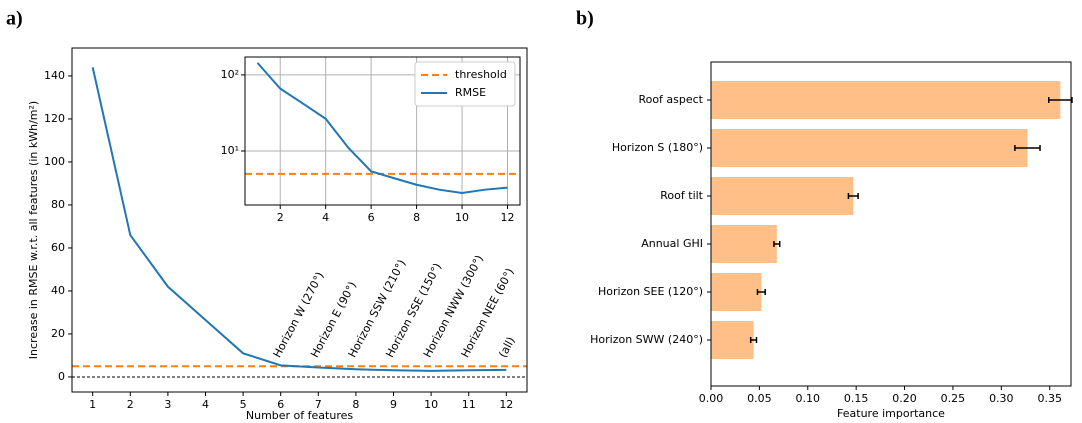 The width and height of the screenshot is (1082, 423). Describe the element at coordinates (230, 150) in the screenshot. I see `y-tick-label: 10¹` at that location.